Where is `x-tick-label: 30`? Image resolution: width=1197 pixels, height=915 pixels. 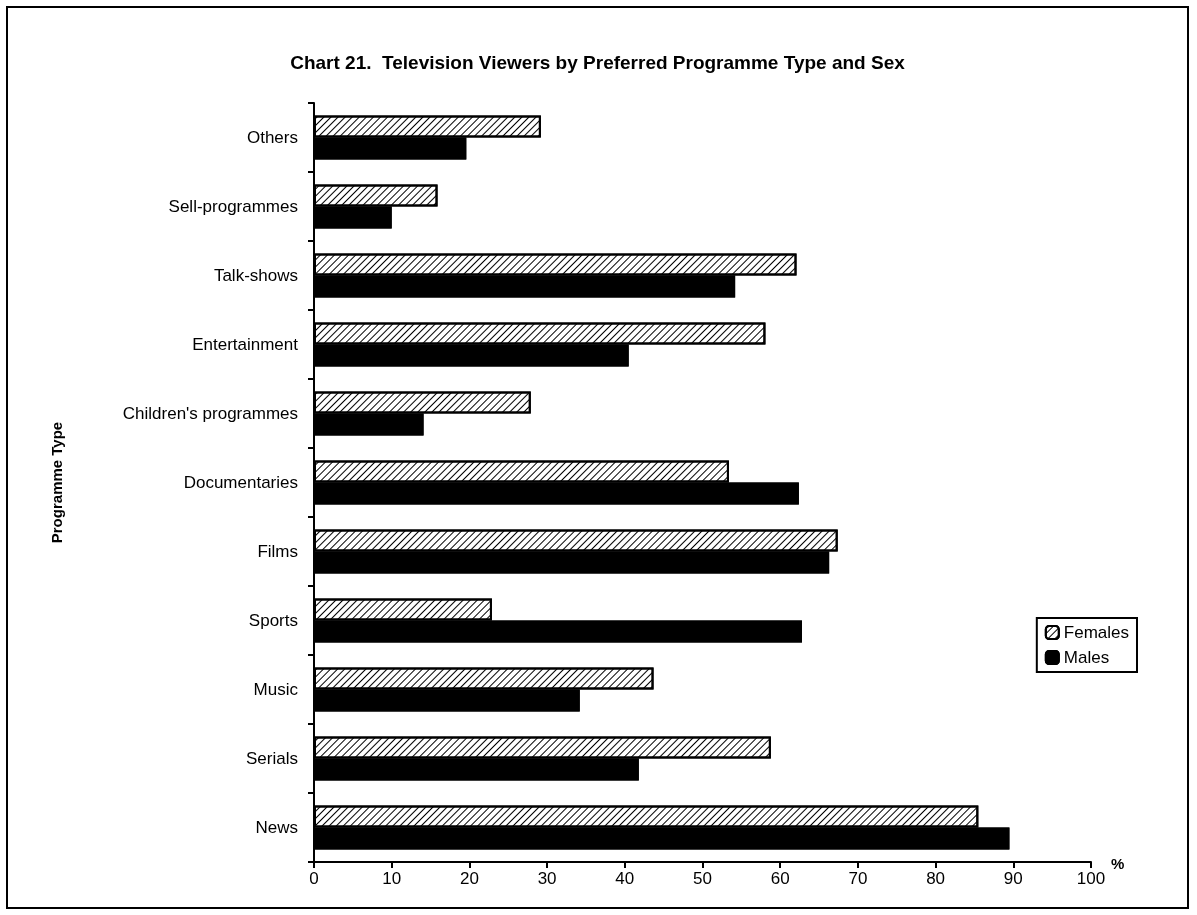
x-tick-label: 30 is located at coordinates (547, 878).